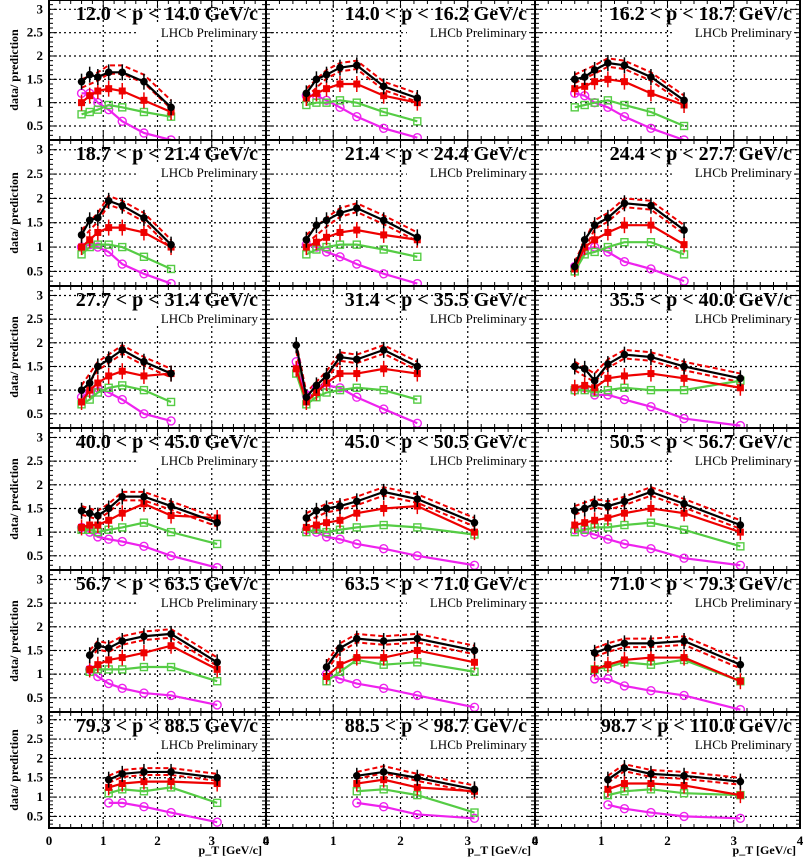  What do you see at coordinates (167, 726) in the screenshot?
I see `panel-title: 79.3 < p < 88.5 GeV/c` at bounding box center [167, 726].